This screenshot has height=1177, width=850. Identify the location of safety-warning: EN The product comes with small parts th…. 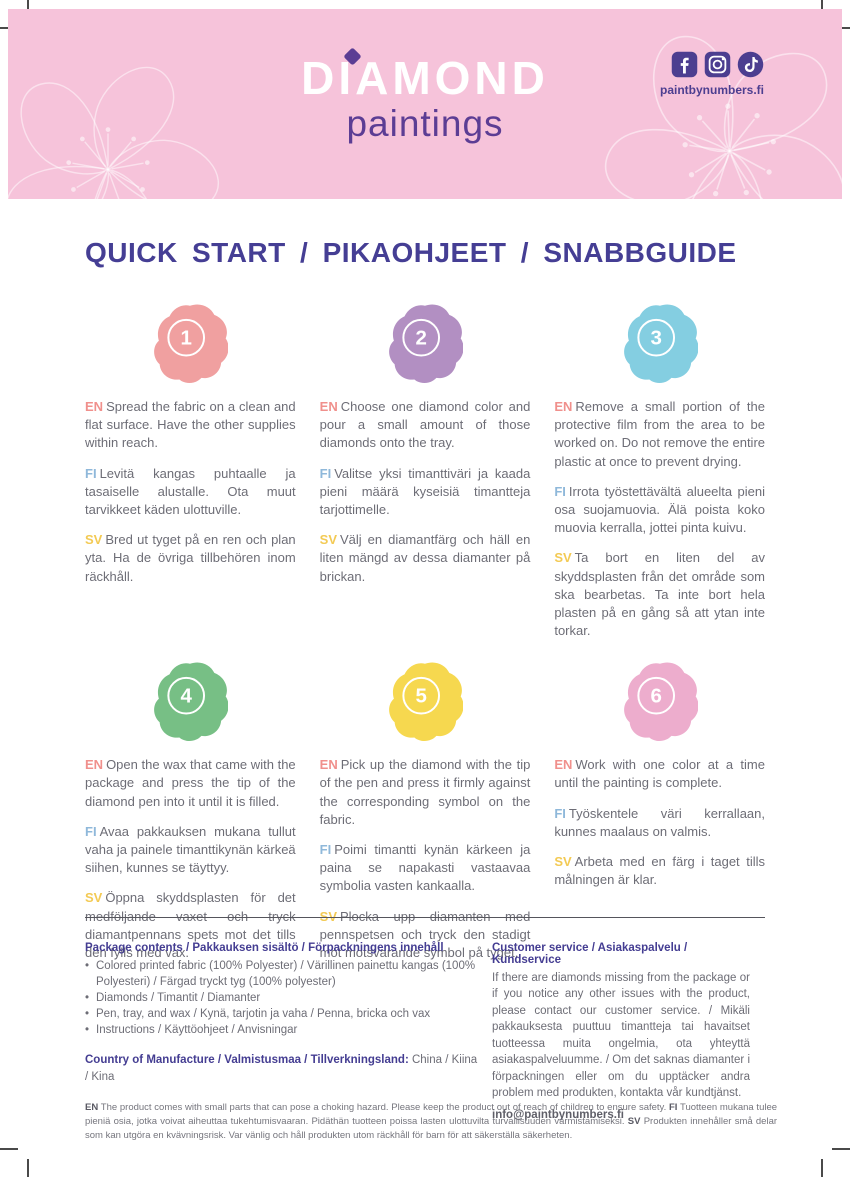
(431, 1122).